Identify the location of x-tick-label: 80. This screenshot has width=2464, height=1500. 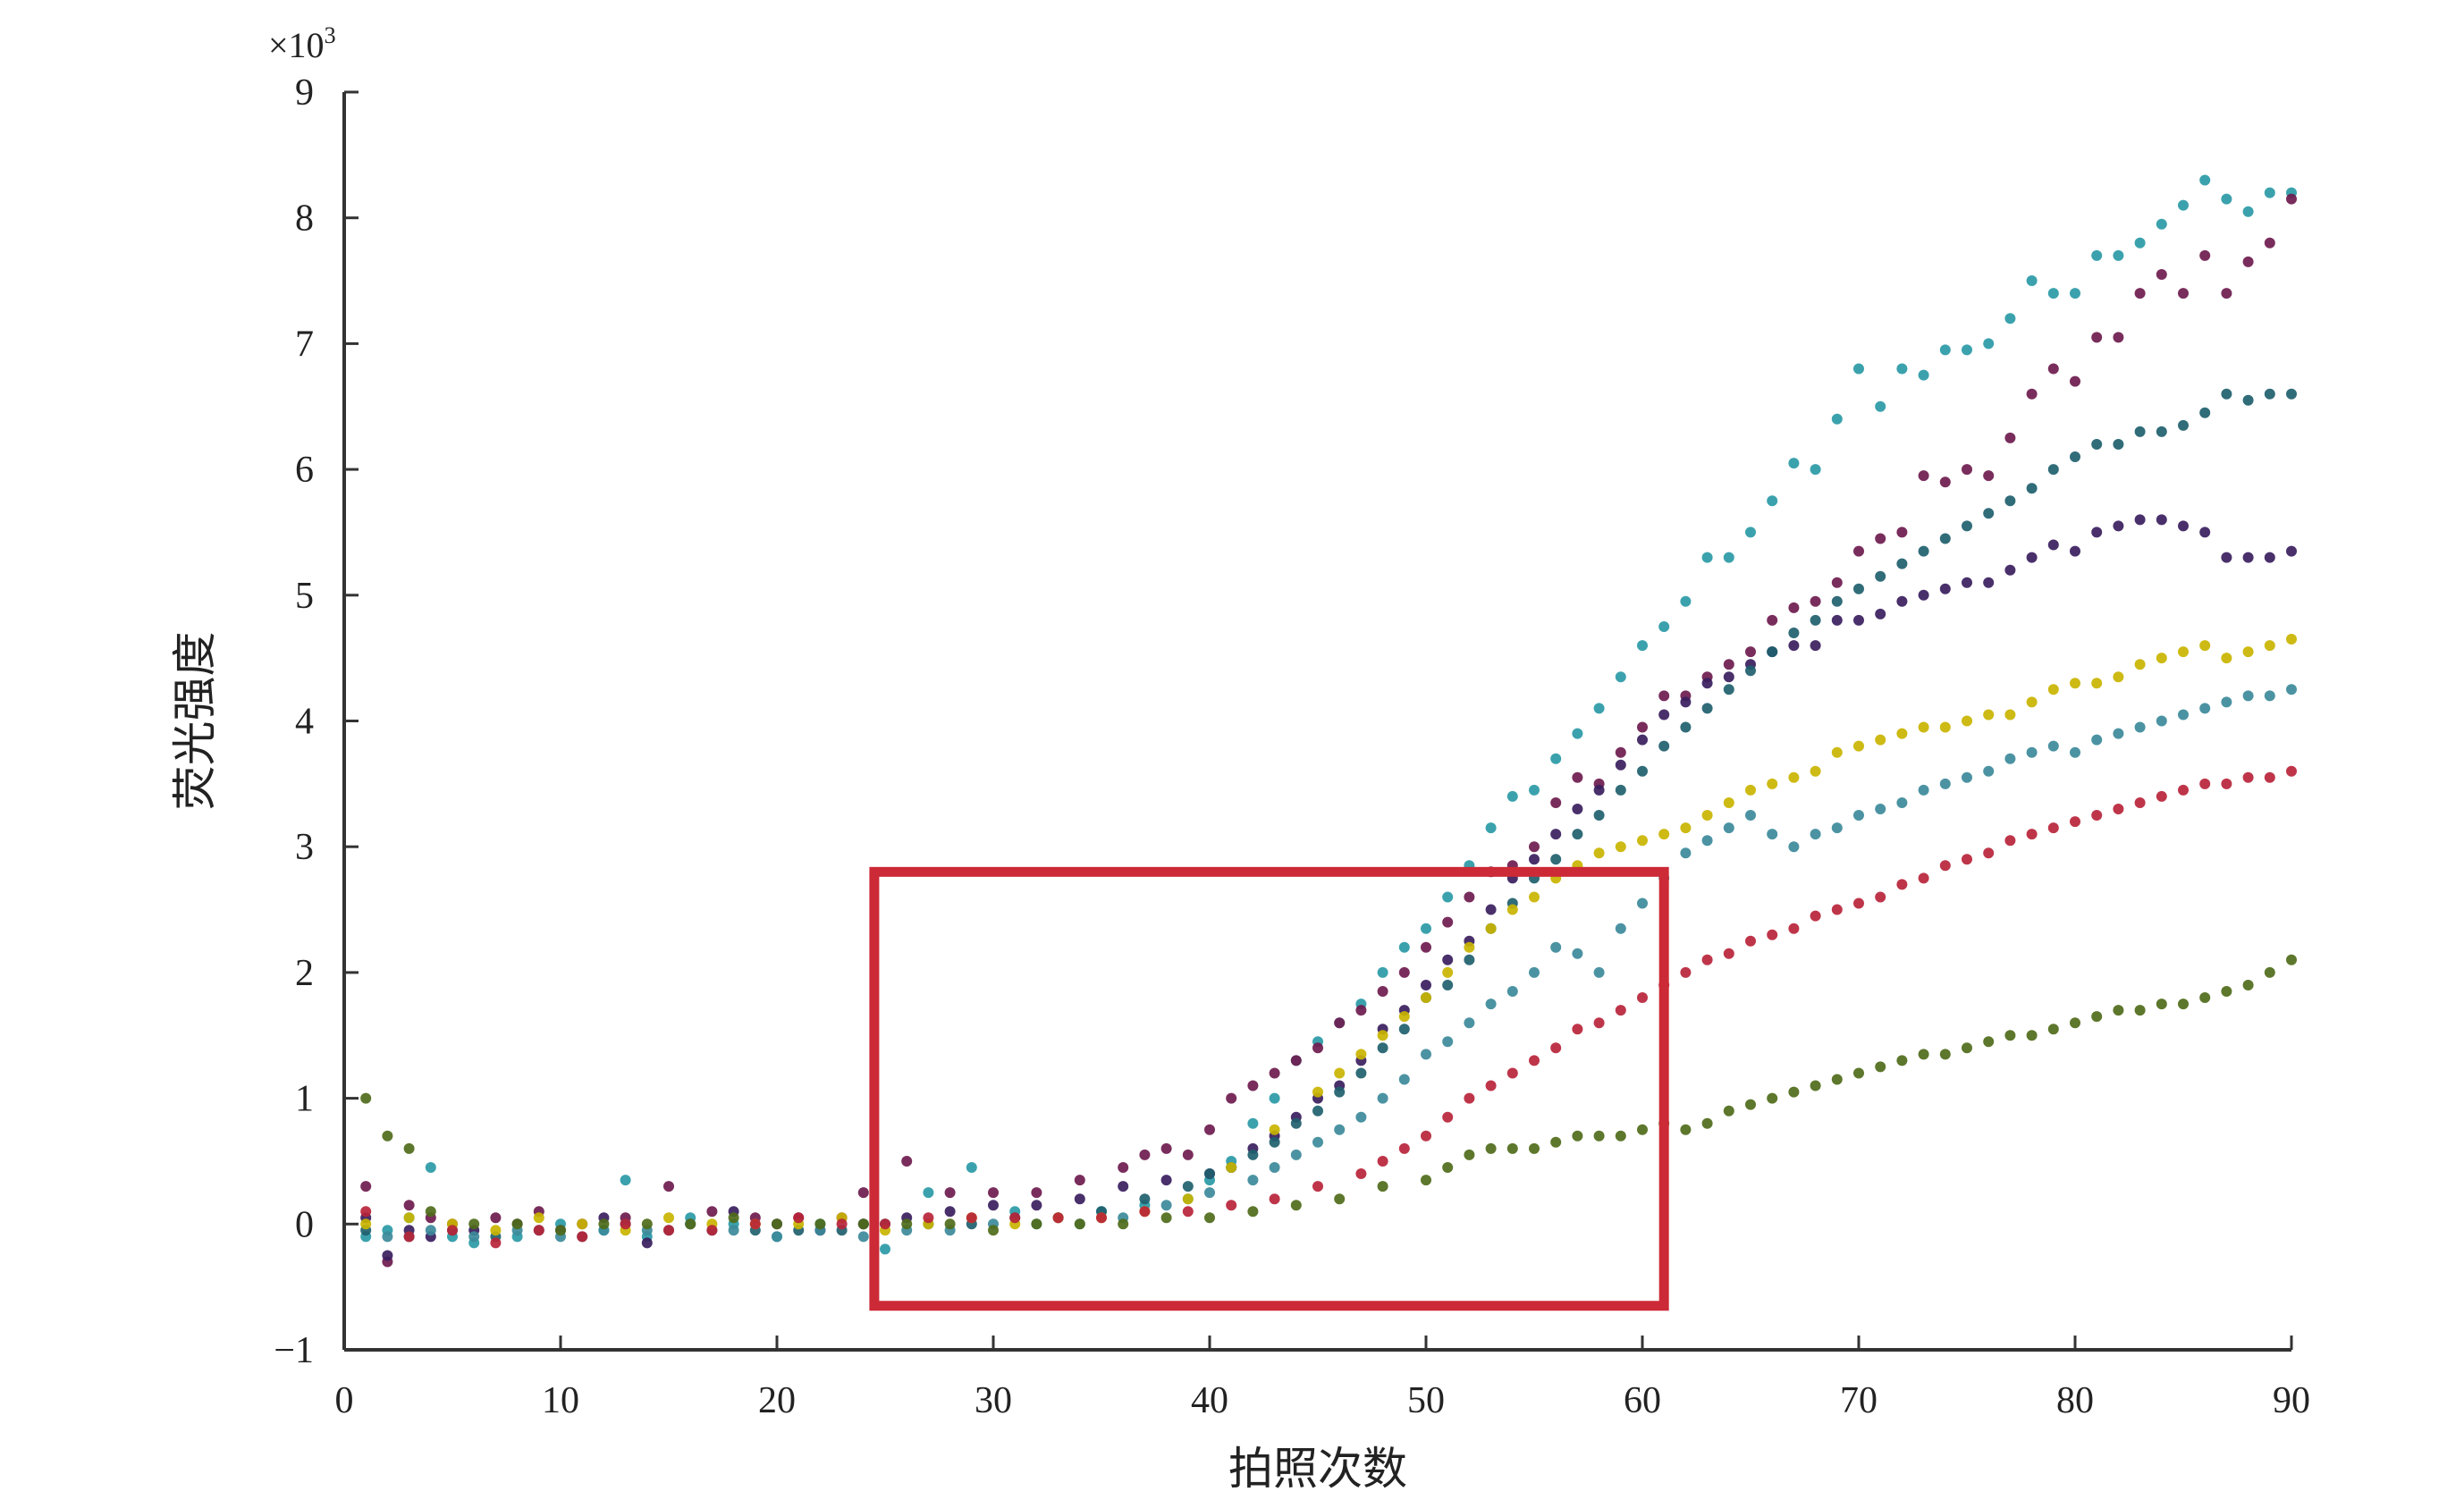
(2075, 1400).